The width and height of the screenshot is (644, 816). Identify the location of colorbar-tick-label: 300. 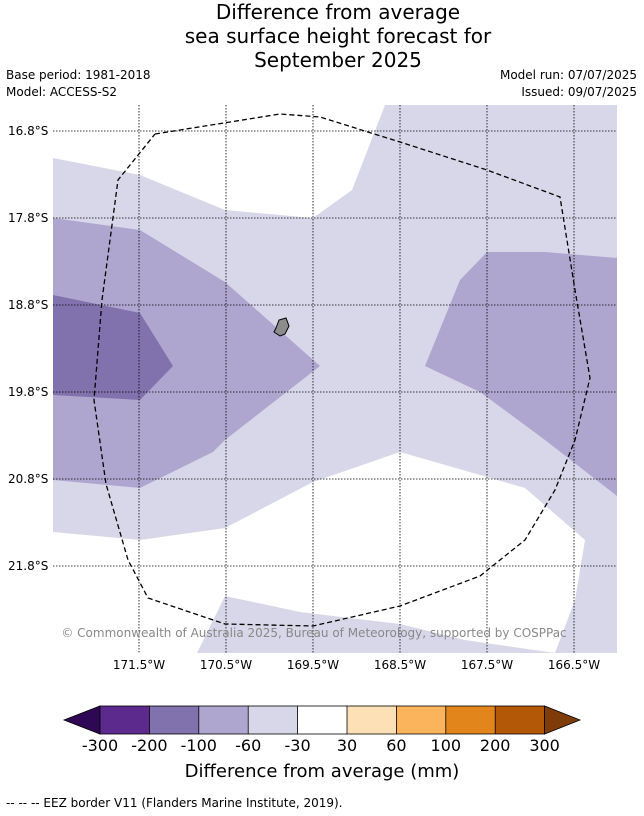
(544, 745).